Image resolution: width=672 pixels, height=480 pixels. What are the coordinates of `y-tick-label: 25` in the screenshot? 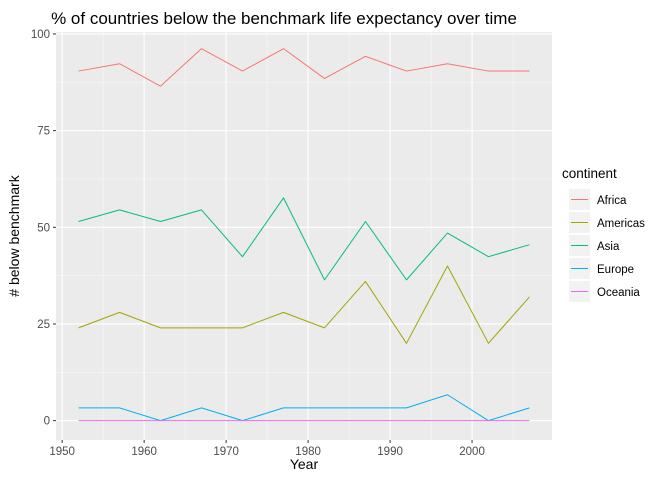 It's located at (43, 325).